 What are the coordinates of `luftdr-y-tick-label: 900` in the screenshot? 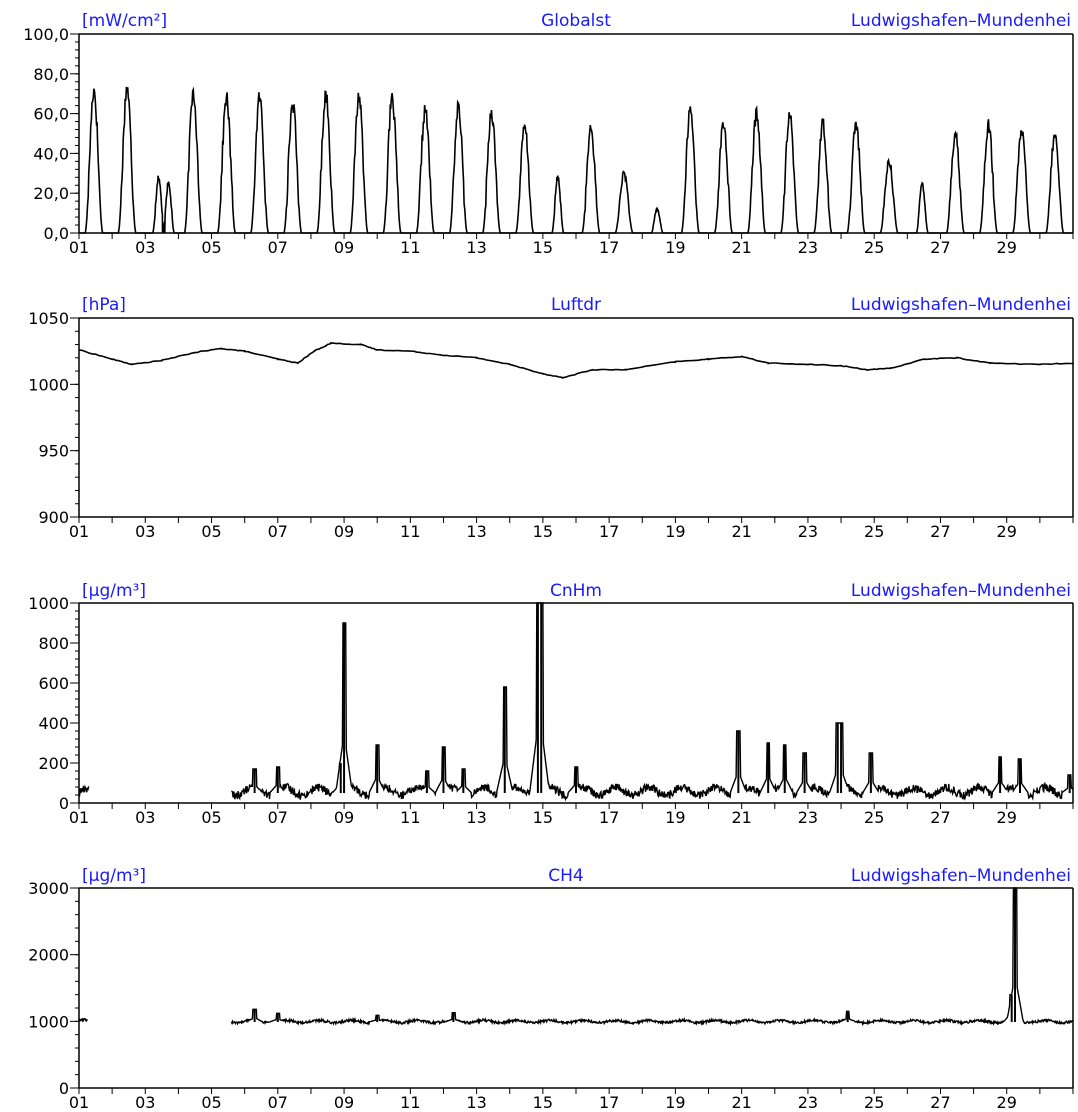 It's located at (53, 517).